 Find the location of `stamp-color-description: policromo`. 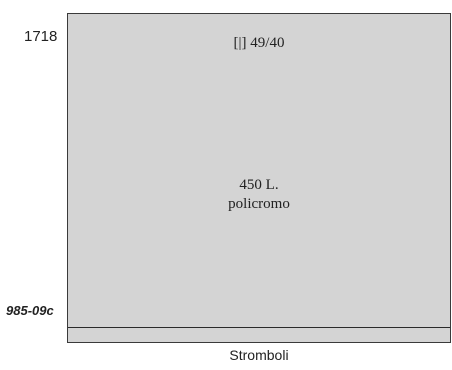

stamp-color-description: policromo is located at coordinates (259, 204).